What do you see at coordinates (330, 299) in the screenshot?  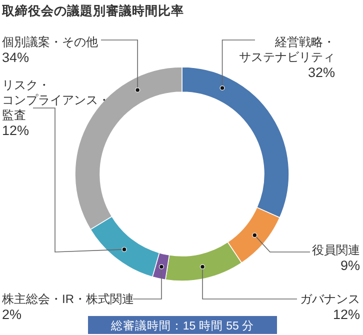 I see `slice-label: ガバナンス` at bounding box center [330, 299].